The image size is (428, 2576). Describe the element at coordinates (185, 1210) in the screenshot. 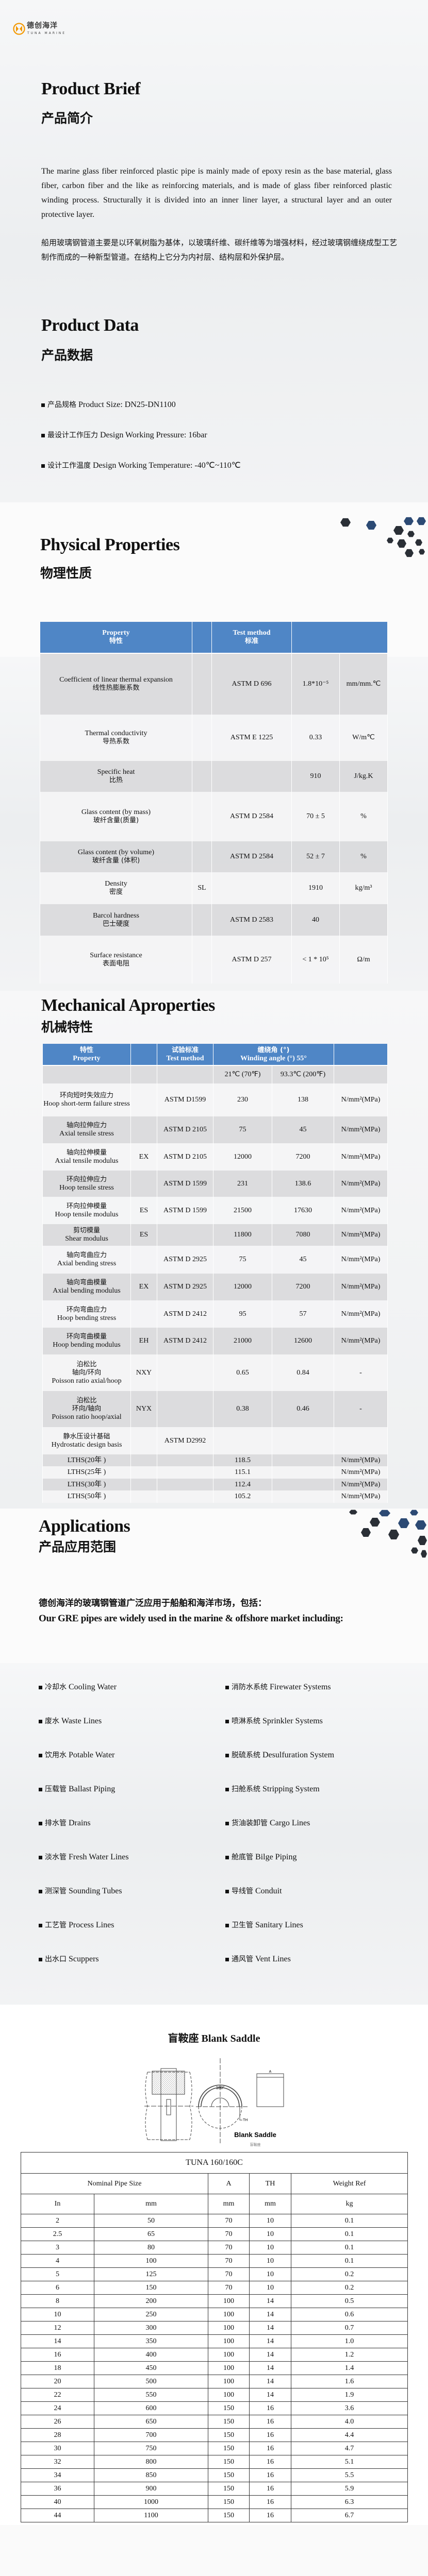

I see `method-cell: ASTM D 1599` at that location.